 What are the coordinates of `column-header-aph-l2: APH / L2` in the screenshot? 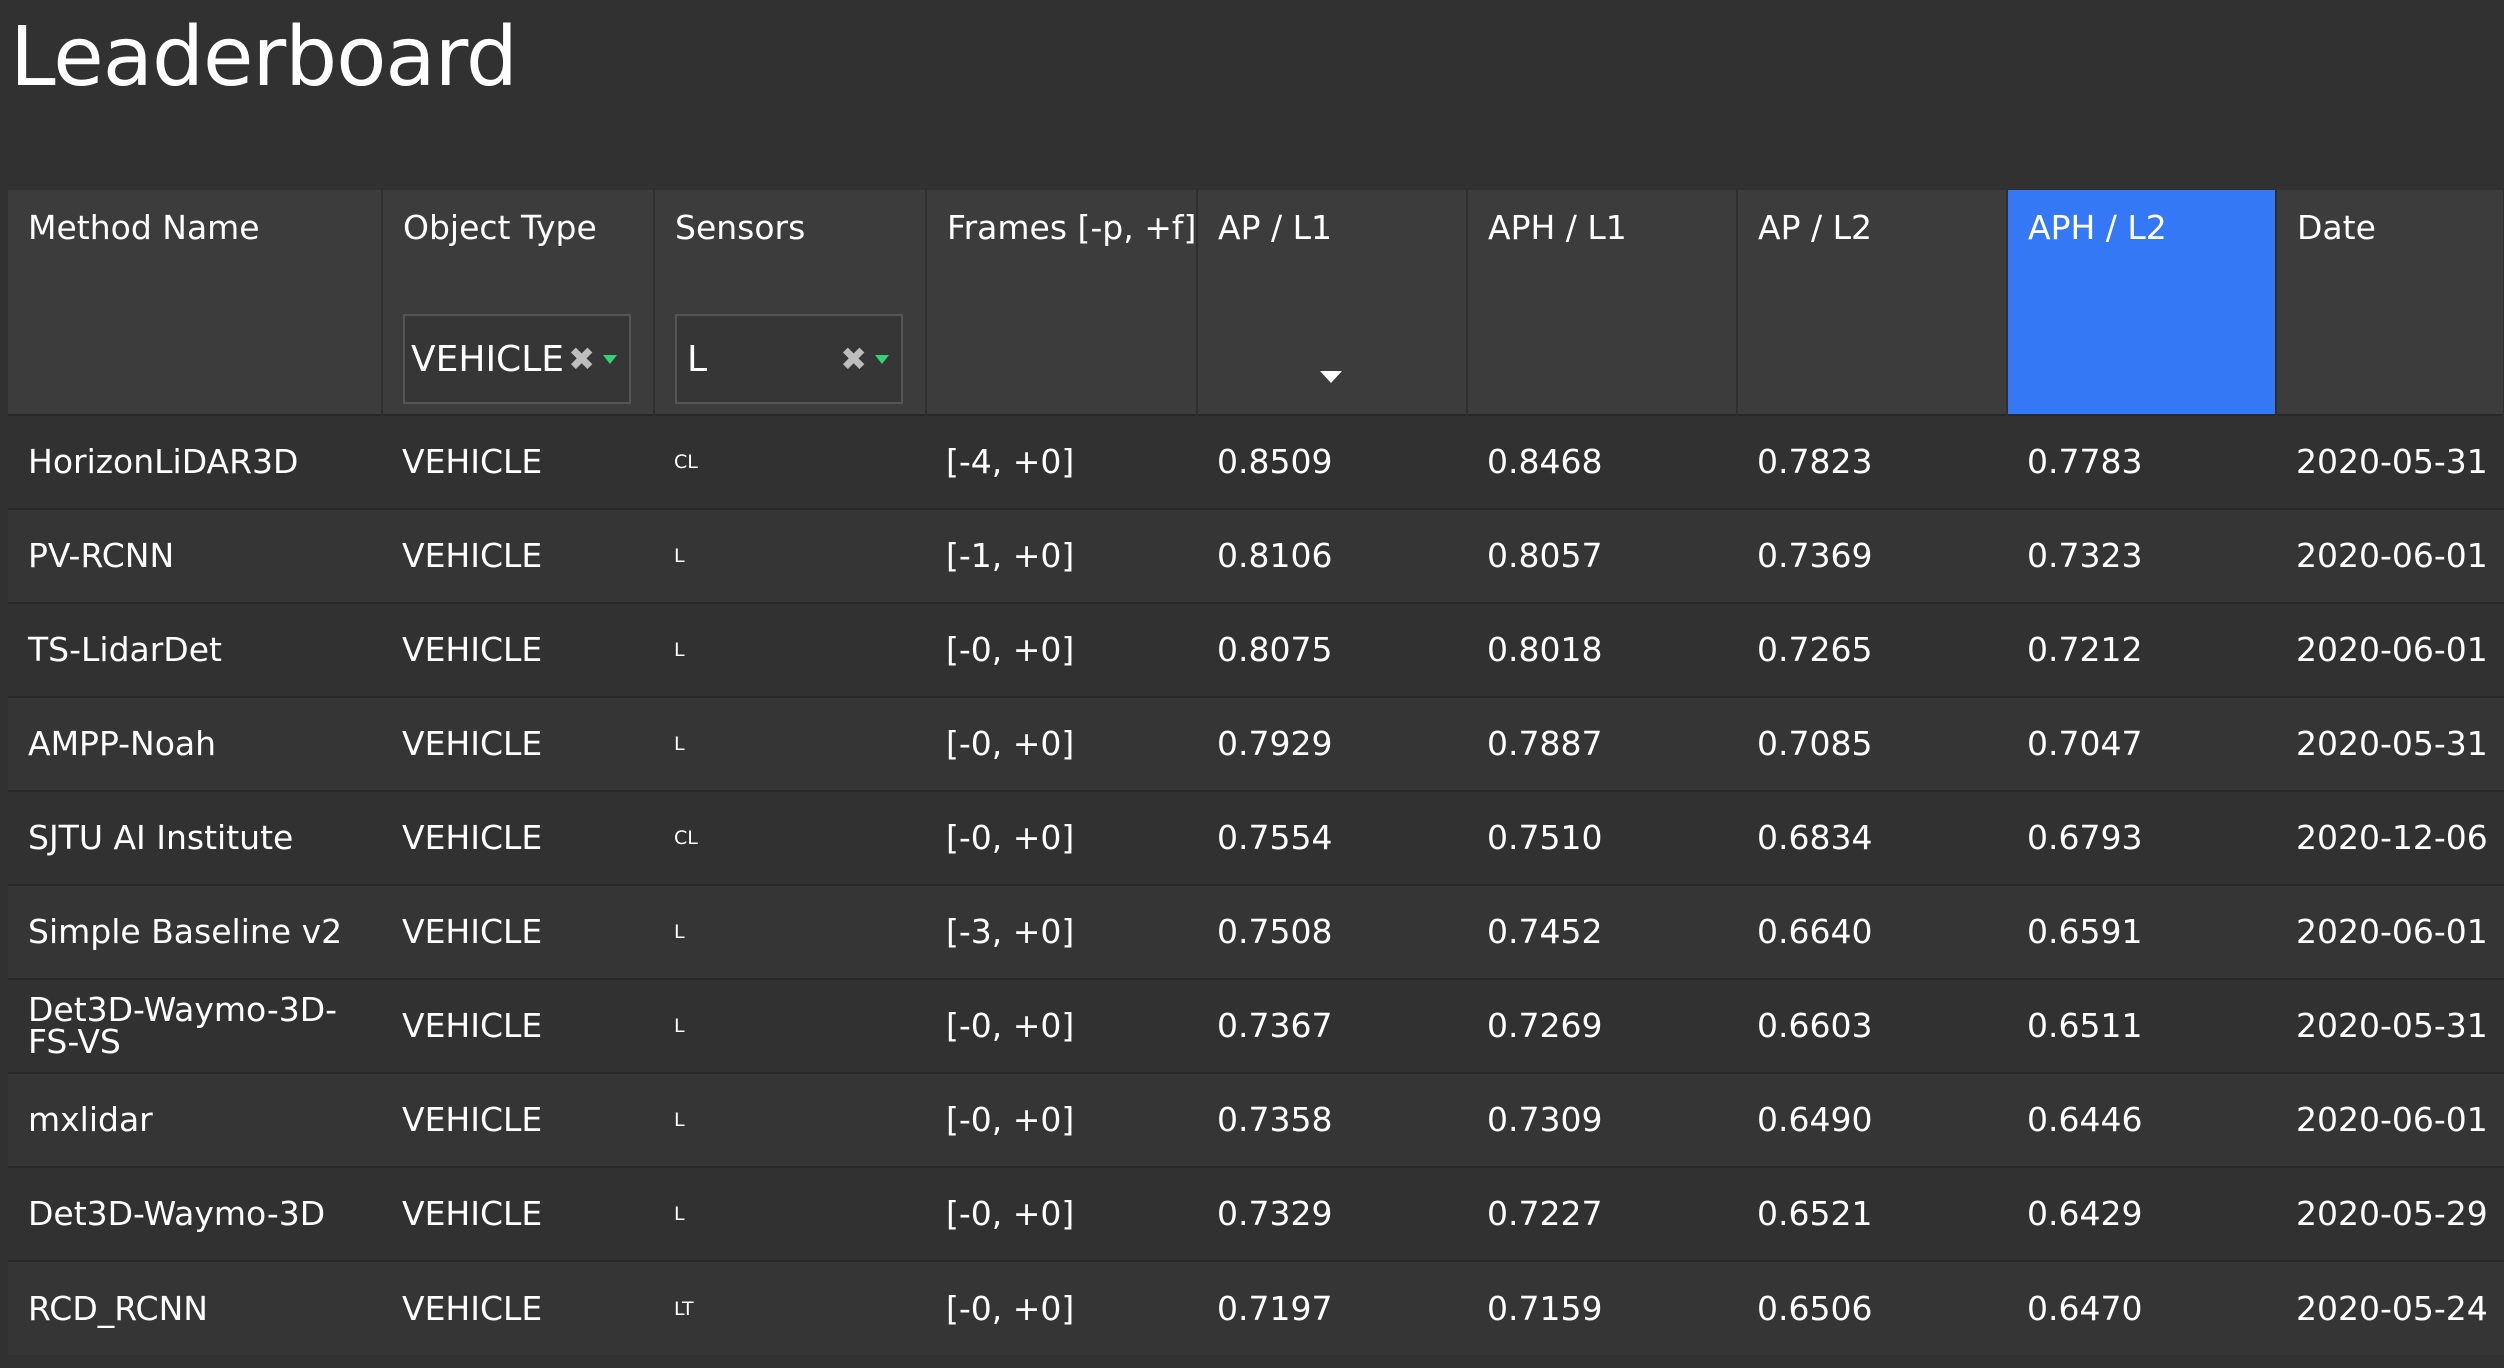 It's located at (2142, 302).